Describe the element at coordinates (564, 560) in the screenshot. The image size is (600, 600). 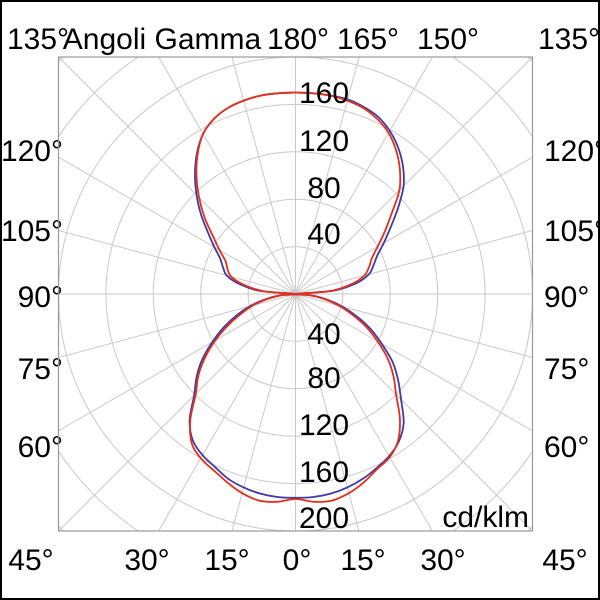
I see `gamma-label-bottom-6: 45°` at that location.